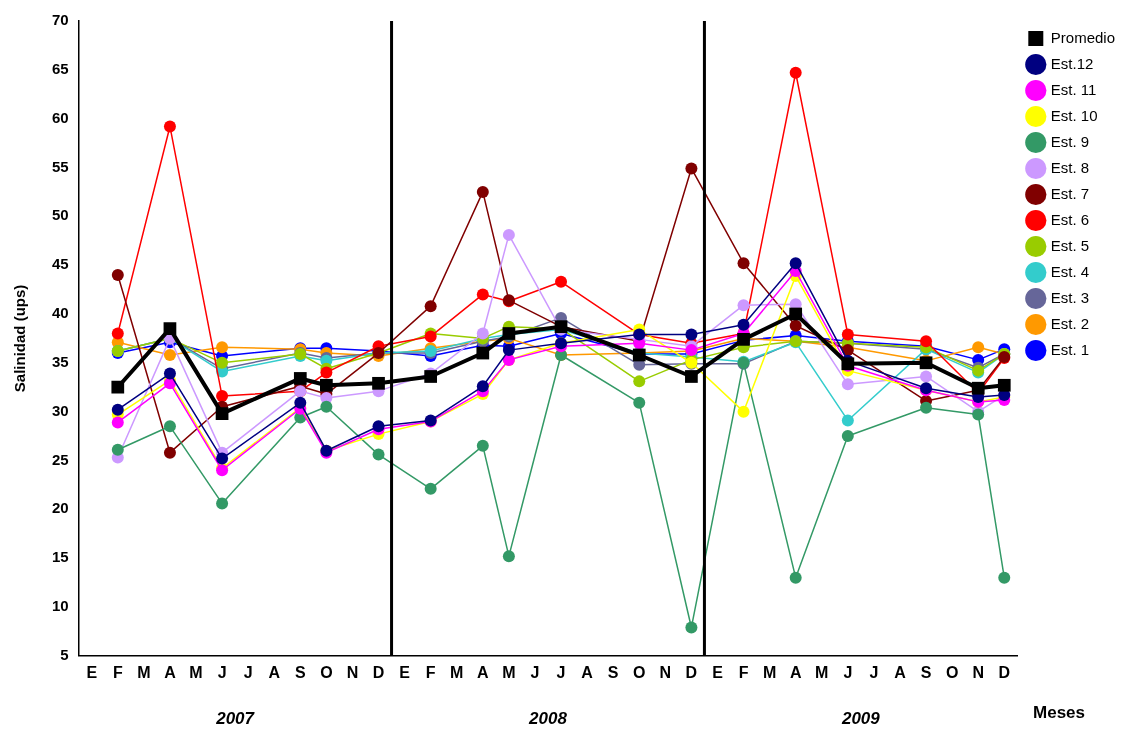 This screenshot has width=1143, height=749. I want to click on y-tick-label: 60, so click(60, 117).